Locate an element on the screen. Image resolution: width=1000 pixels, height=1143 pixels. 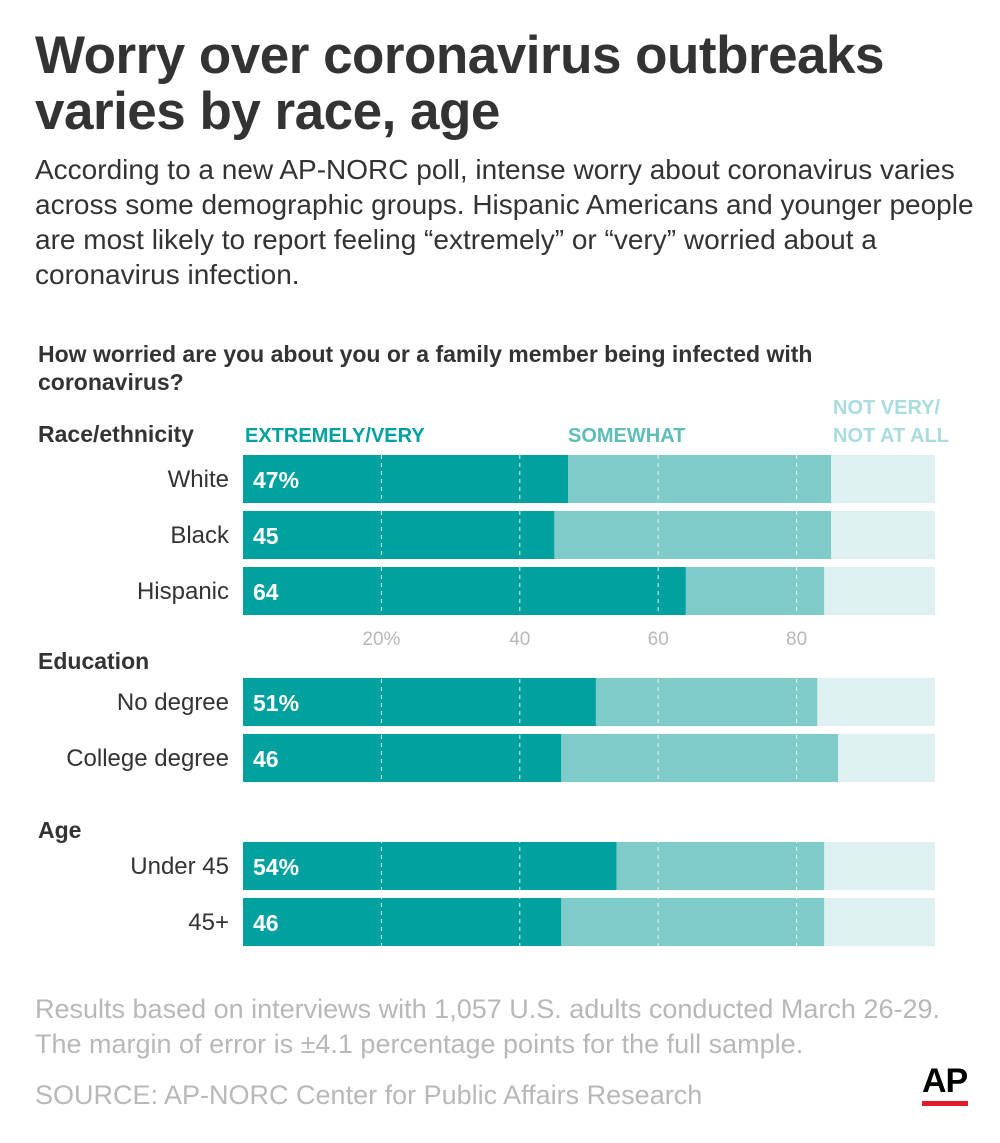
data-label: 45 is located at coordinates (266, 536).